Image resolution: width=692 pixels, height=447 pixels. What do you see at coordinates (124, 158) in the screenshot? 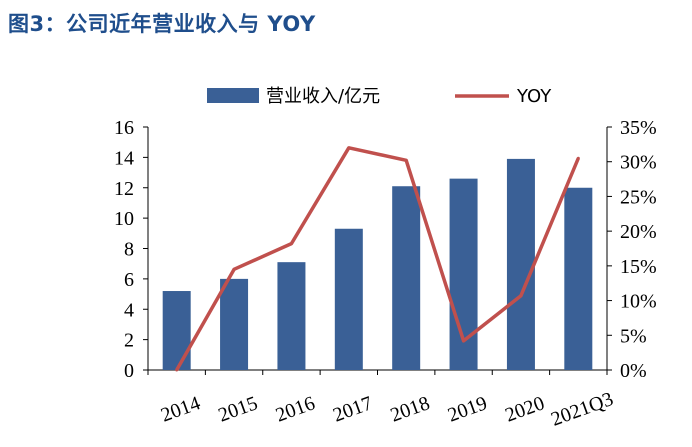
I see `left-tick-label: 14` at bounding box center [124, 158].